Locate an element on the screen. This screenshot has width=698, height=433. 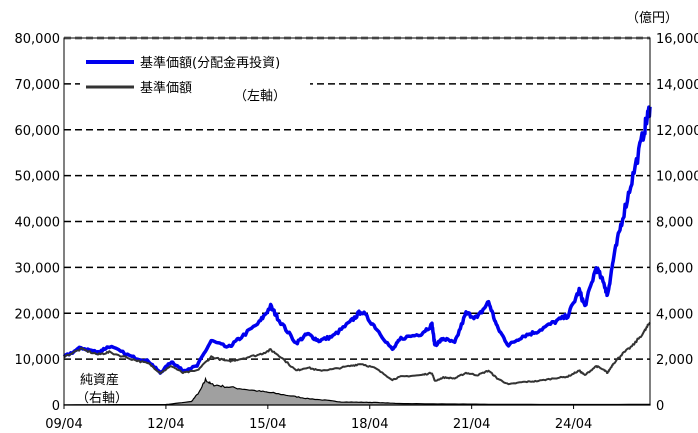
x-tick-label: 12/04 is located at coordinates (165, 424).